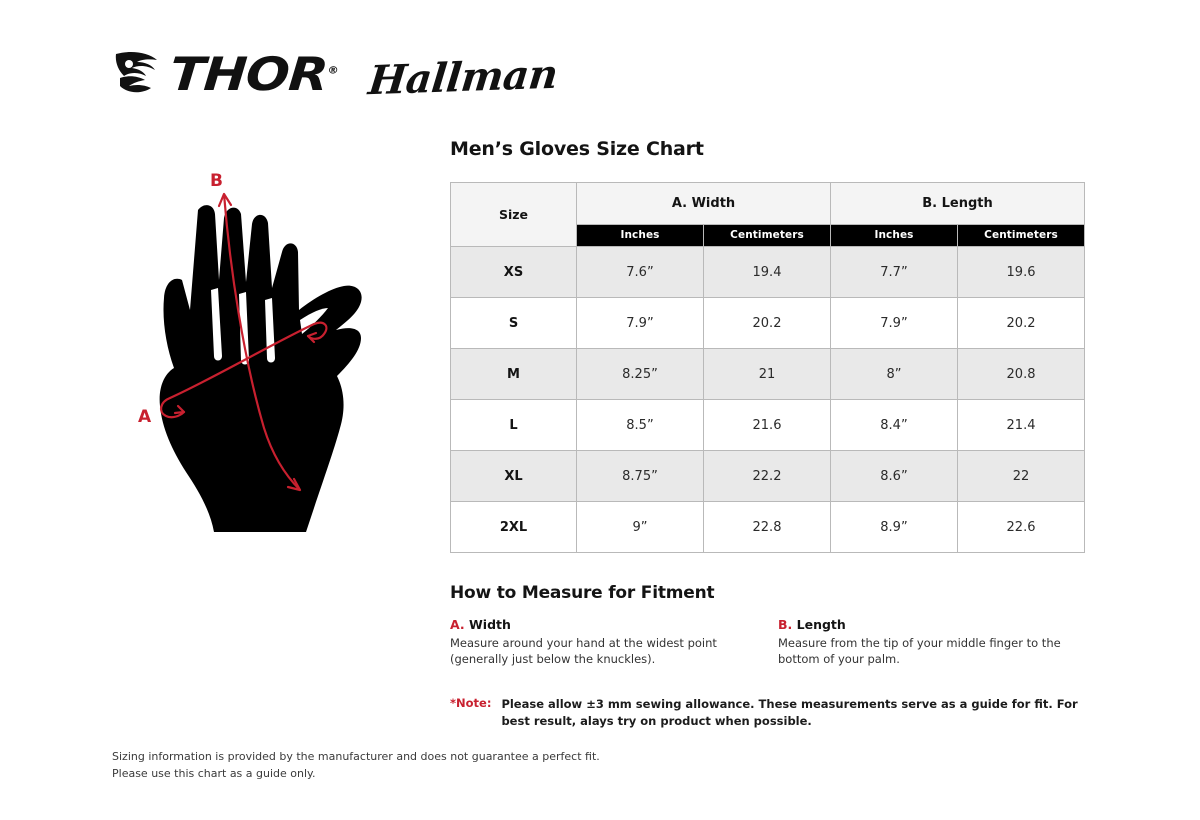 The width and height of the screenshot is (1200, 820). I want to click on cell-size: XS, so click(513, 272).